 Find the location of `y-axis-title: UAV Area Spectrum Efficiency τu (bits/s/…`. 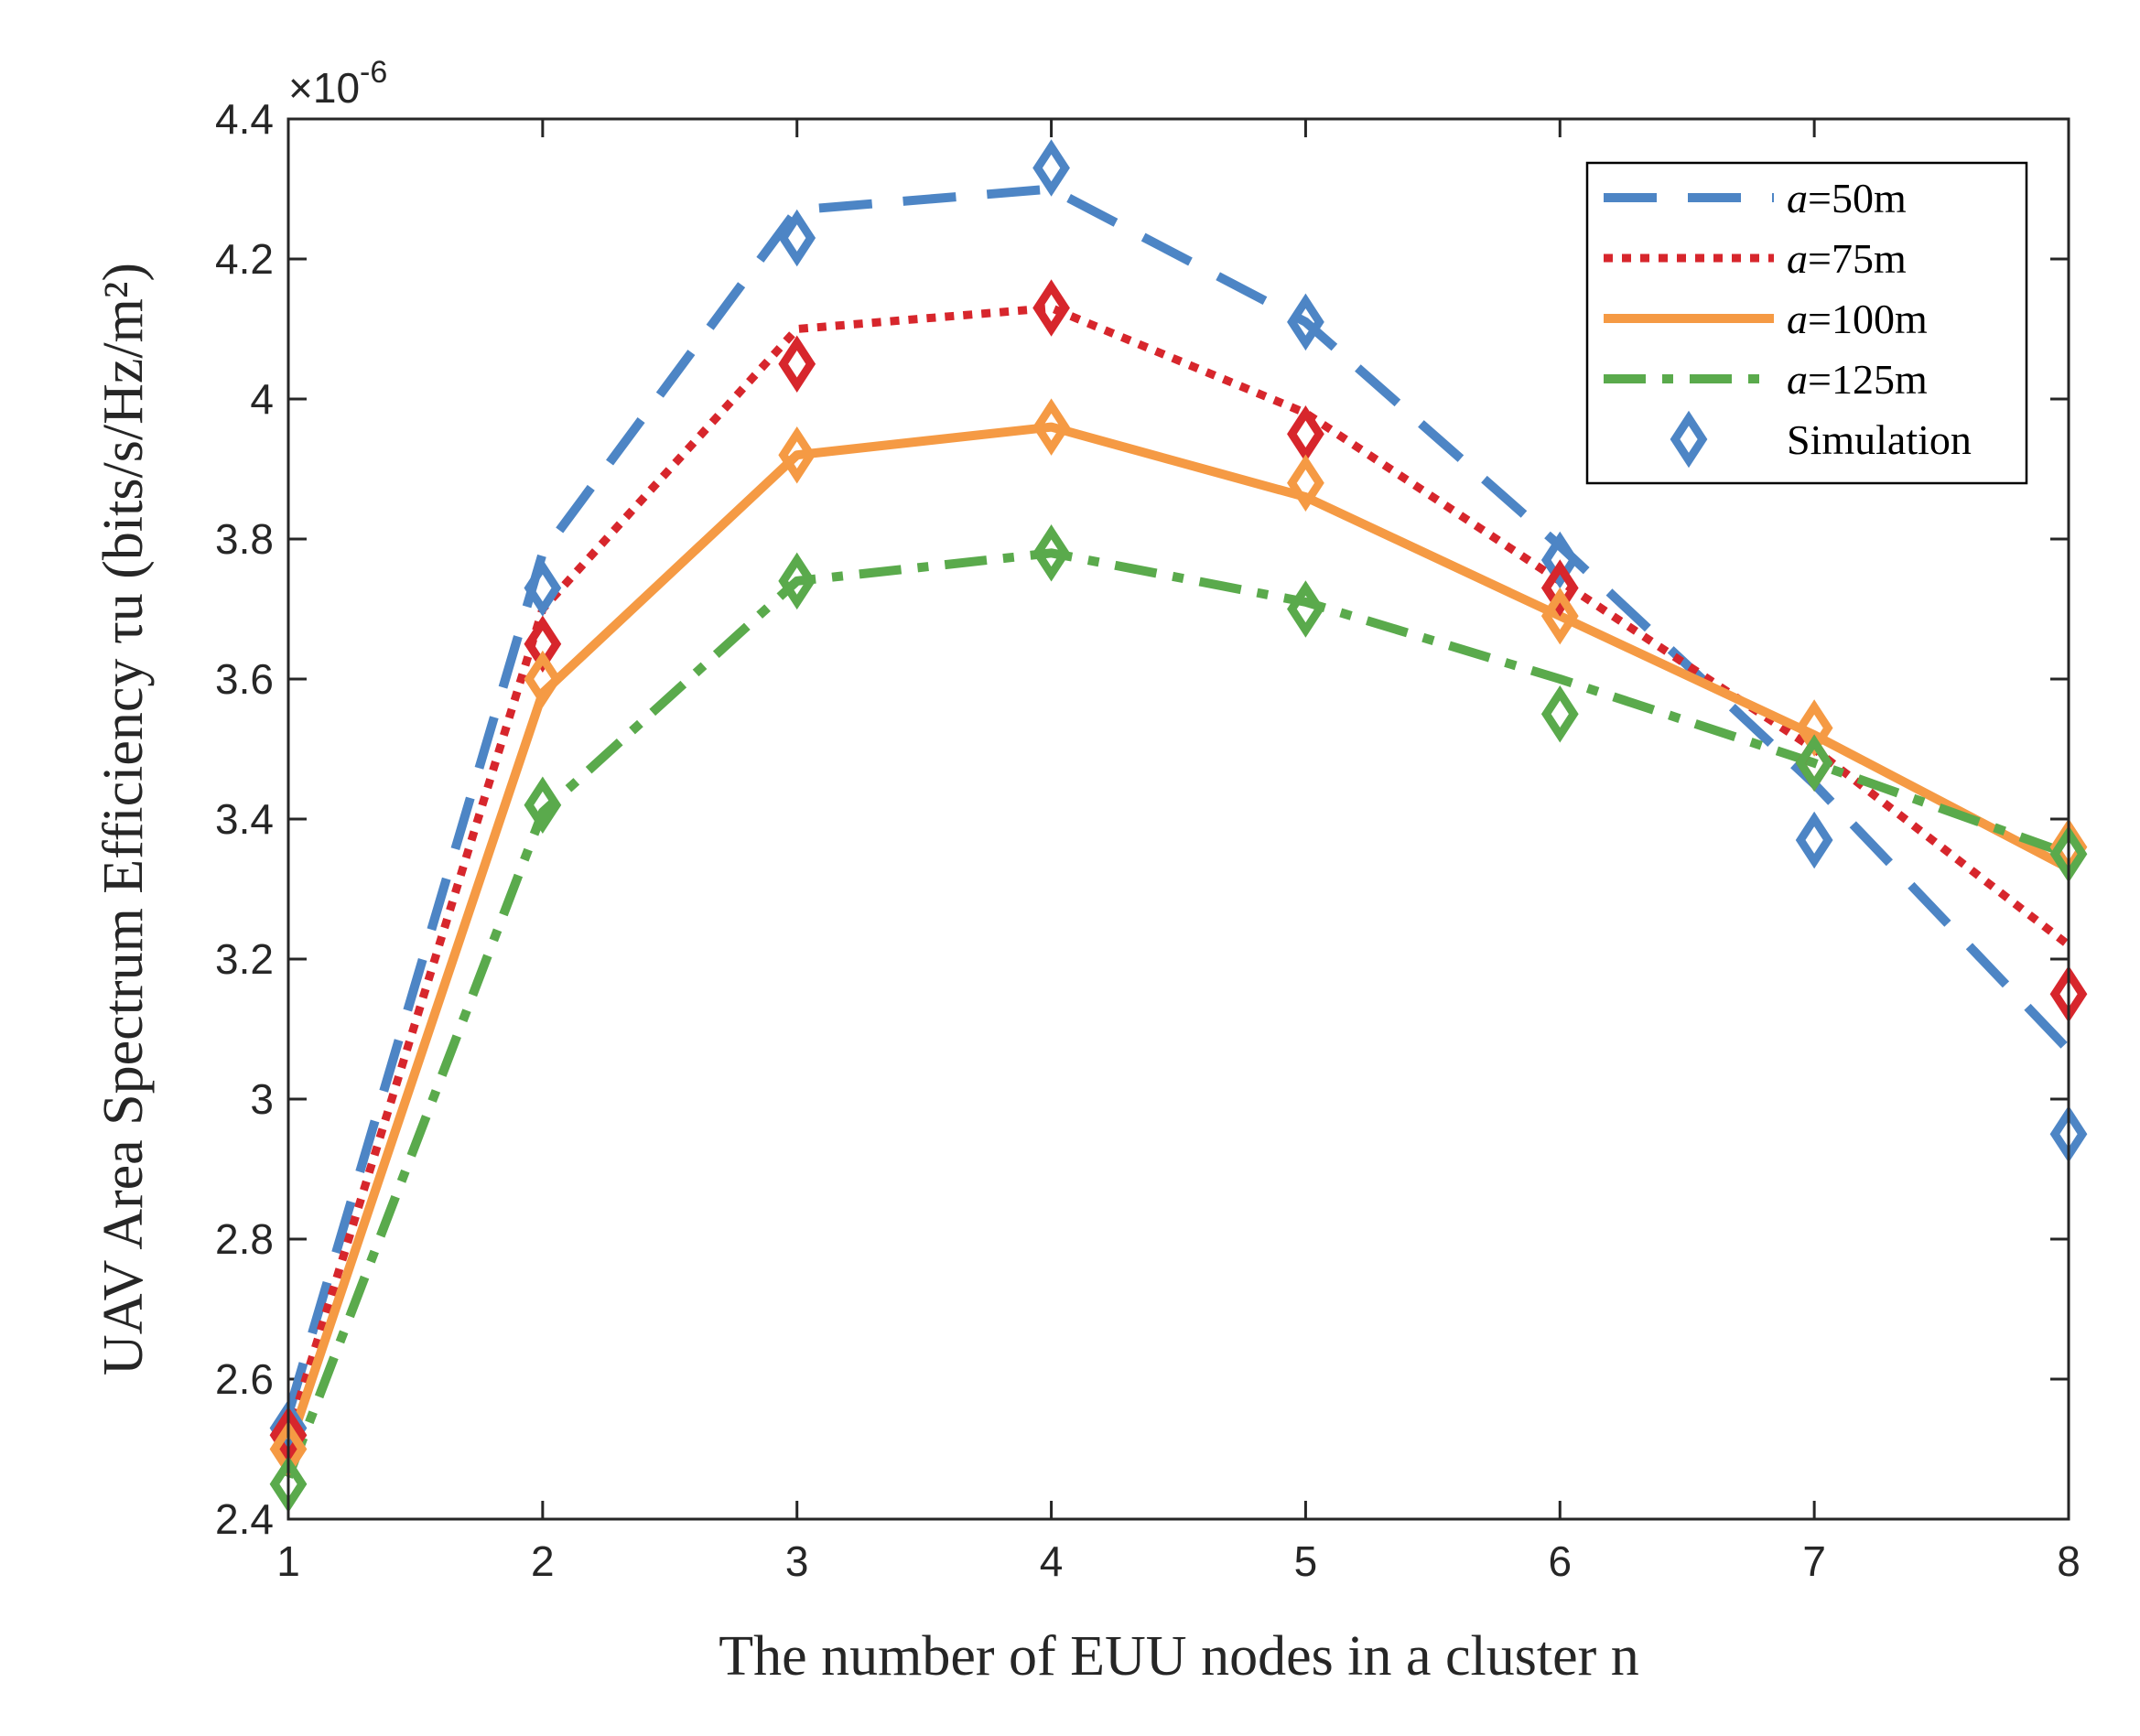

y-axis-title: UAV Area Spectrum Efficiency τu (bits/s/… is located at coordinates (124, 819).